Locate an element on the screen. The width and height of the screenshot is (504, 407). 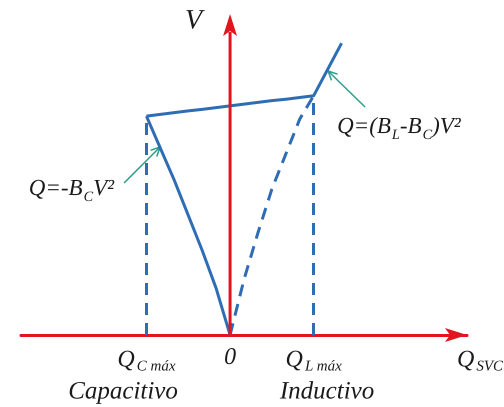
text: Capacitivo is located at coordinates (123, 392).